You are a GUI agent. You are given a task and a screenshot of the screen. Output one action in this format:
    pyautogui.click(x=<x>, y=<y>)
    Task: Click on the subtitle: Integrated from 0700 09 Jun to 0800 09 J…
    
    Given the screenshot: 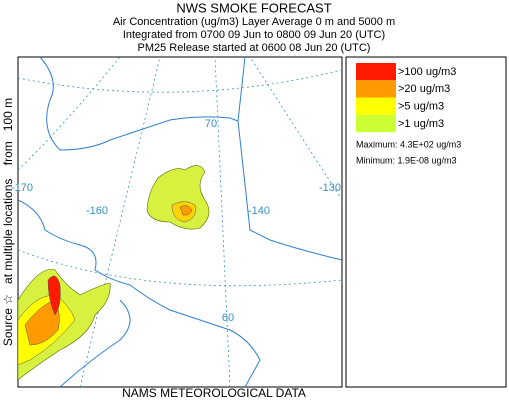 What is the action you would take?
    pyautogui.click(x=254, y=35)
    